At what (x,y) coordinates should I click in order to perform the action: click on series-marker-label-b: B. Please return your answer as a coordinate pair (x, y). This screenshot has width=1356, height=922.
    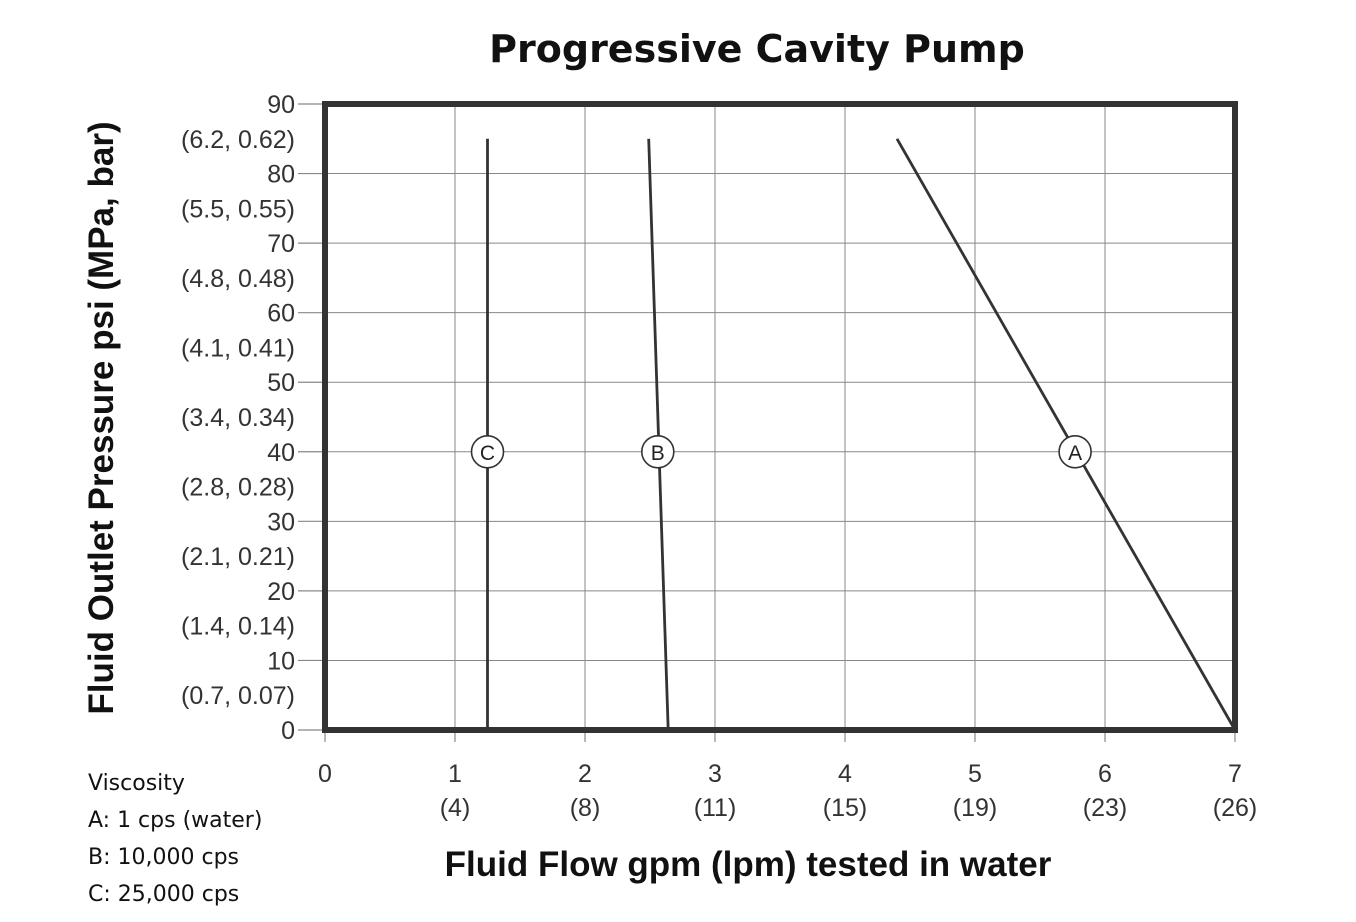
    Looking at the image, I should click on (658, 453).